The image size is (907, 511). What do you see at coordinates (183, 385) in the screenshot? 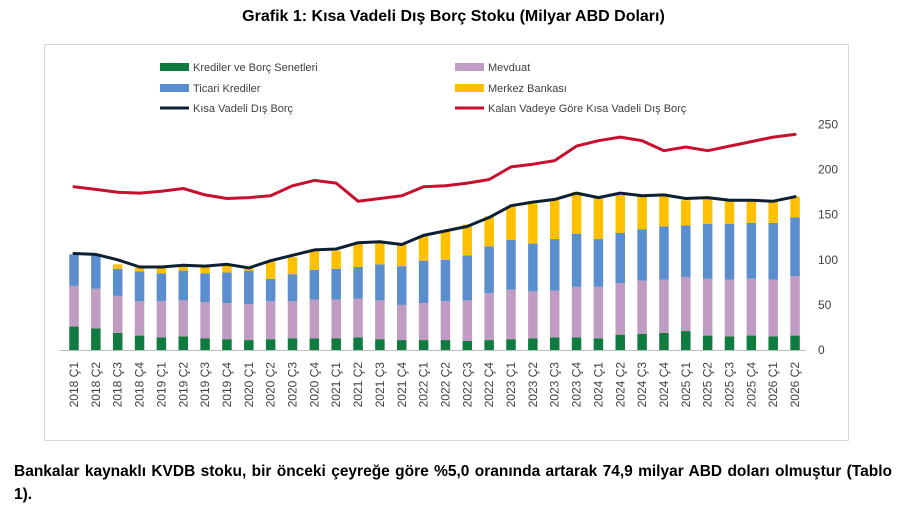
I see `x-tick-label-5: 2019 Ç2` at bounding box center [183, 385].